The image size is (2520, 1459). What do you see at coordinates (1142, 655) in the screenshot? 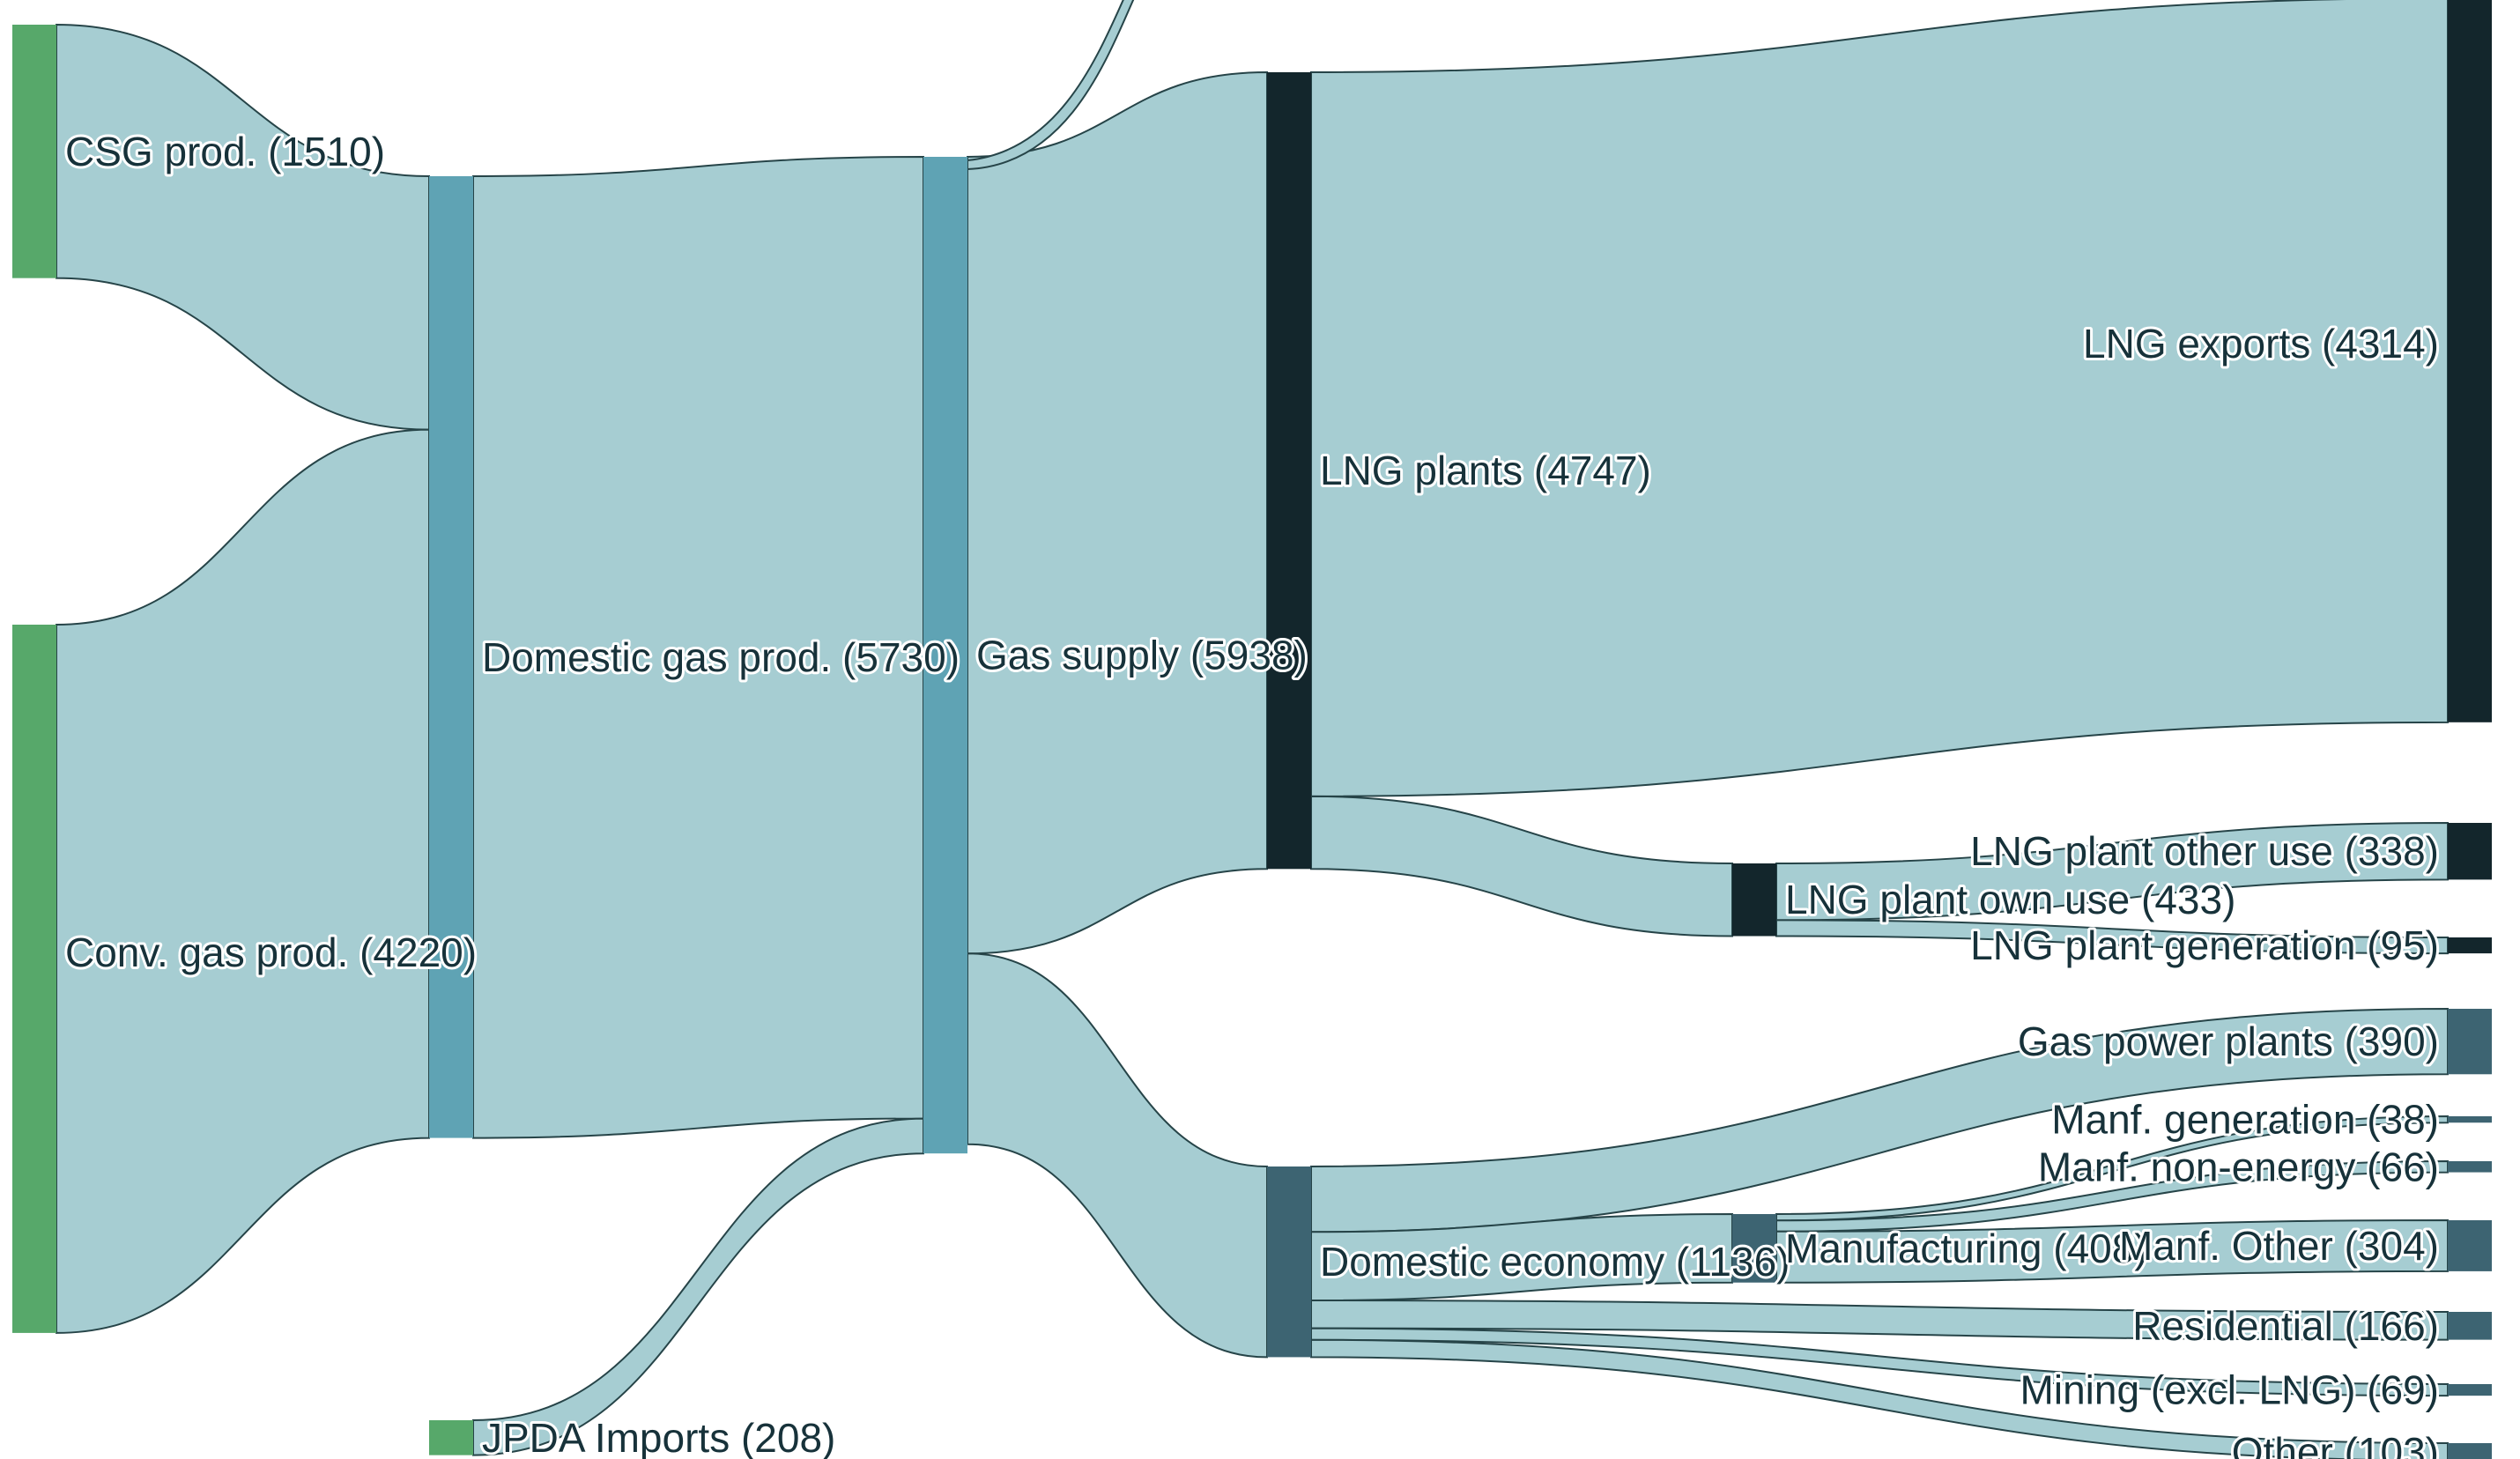
I see `label-supply: Gas supply (5938)` at bounding box center [1142, 655].